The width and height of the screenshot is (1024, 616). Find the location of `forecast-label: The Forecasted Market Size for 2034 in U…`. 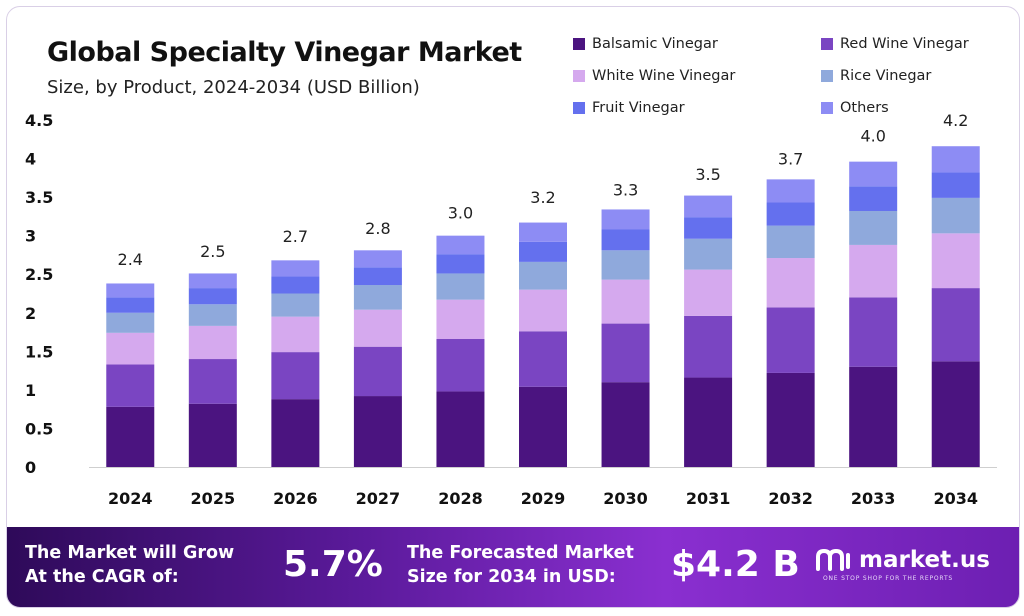

forecast-label: The Forecasted Market Size for 2034 in U… is located at coordinates (520, 565).